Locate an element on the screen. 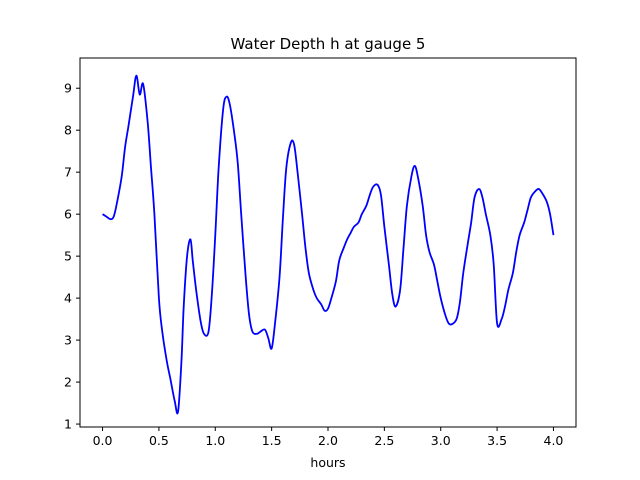 The image size is (640, 480). x-tick-label: 2.0 is located at coordinates (328, 440).